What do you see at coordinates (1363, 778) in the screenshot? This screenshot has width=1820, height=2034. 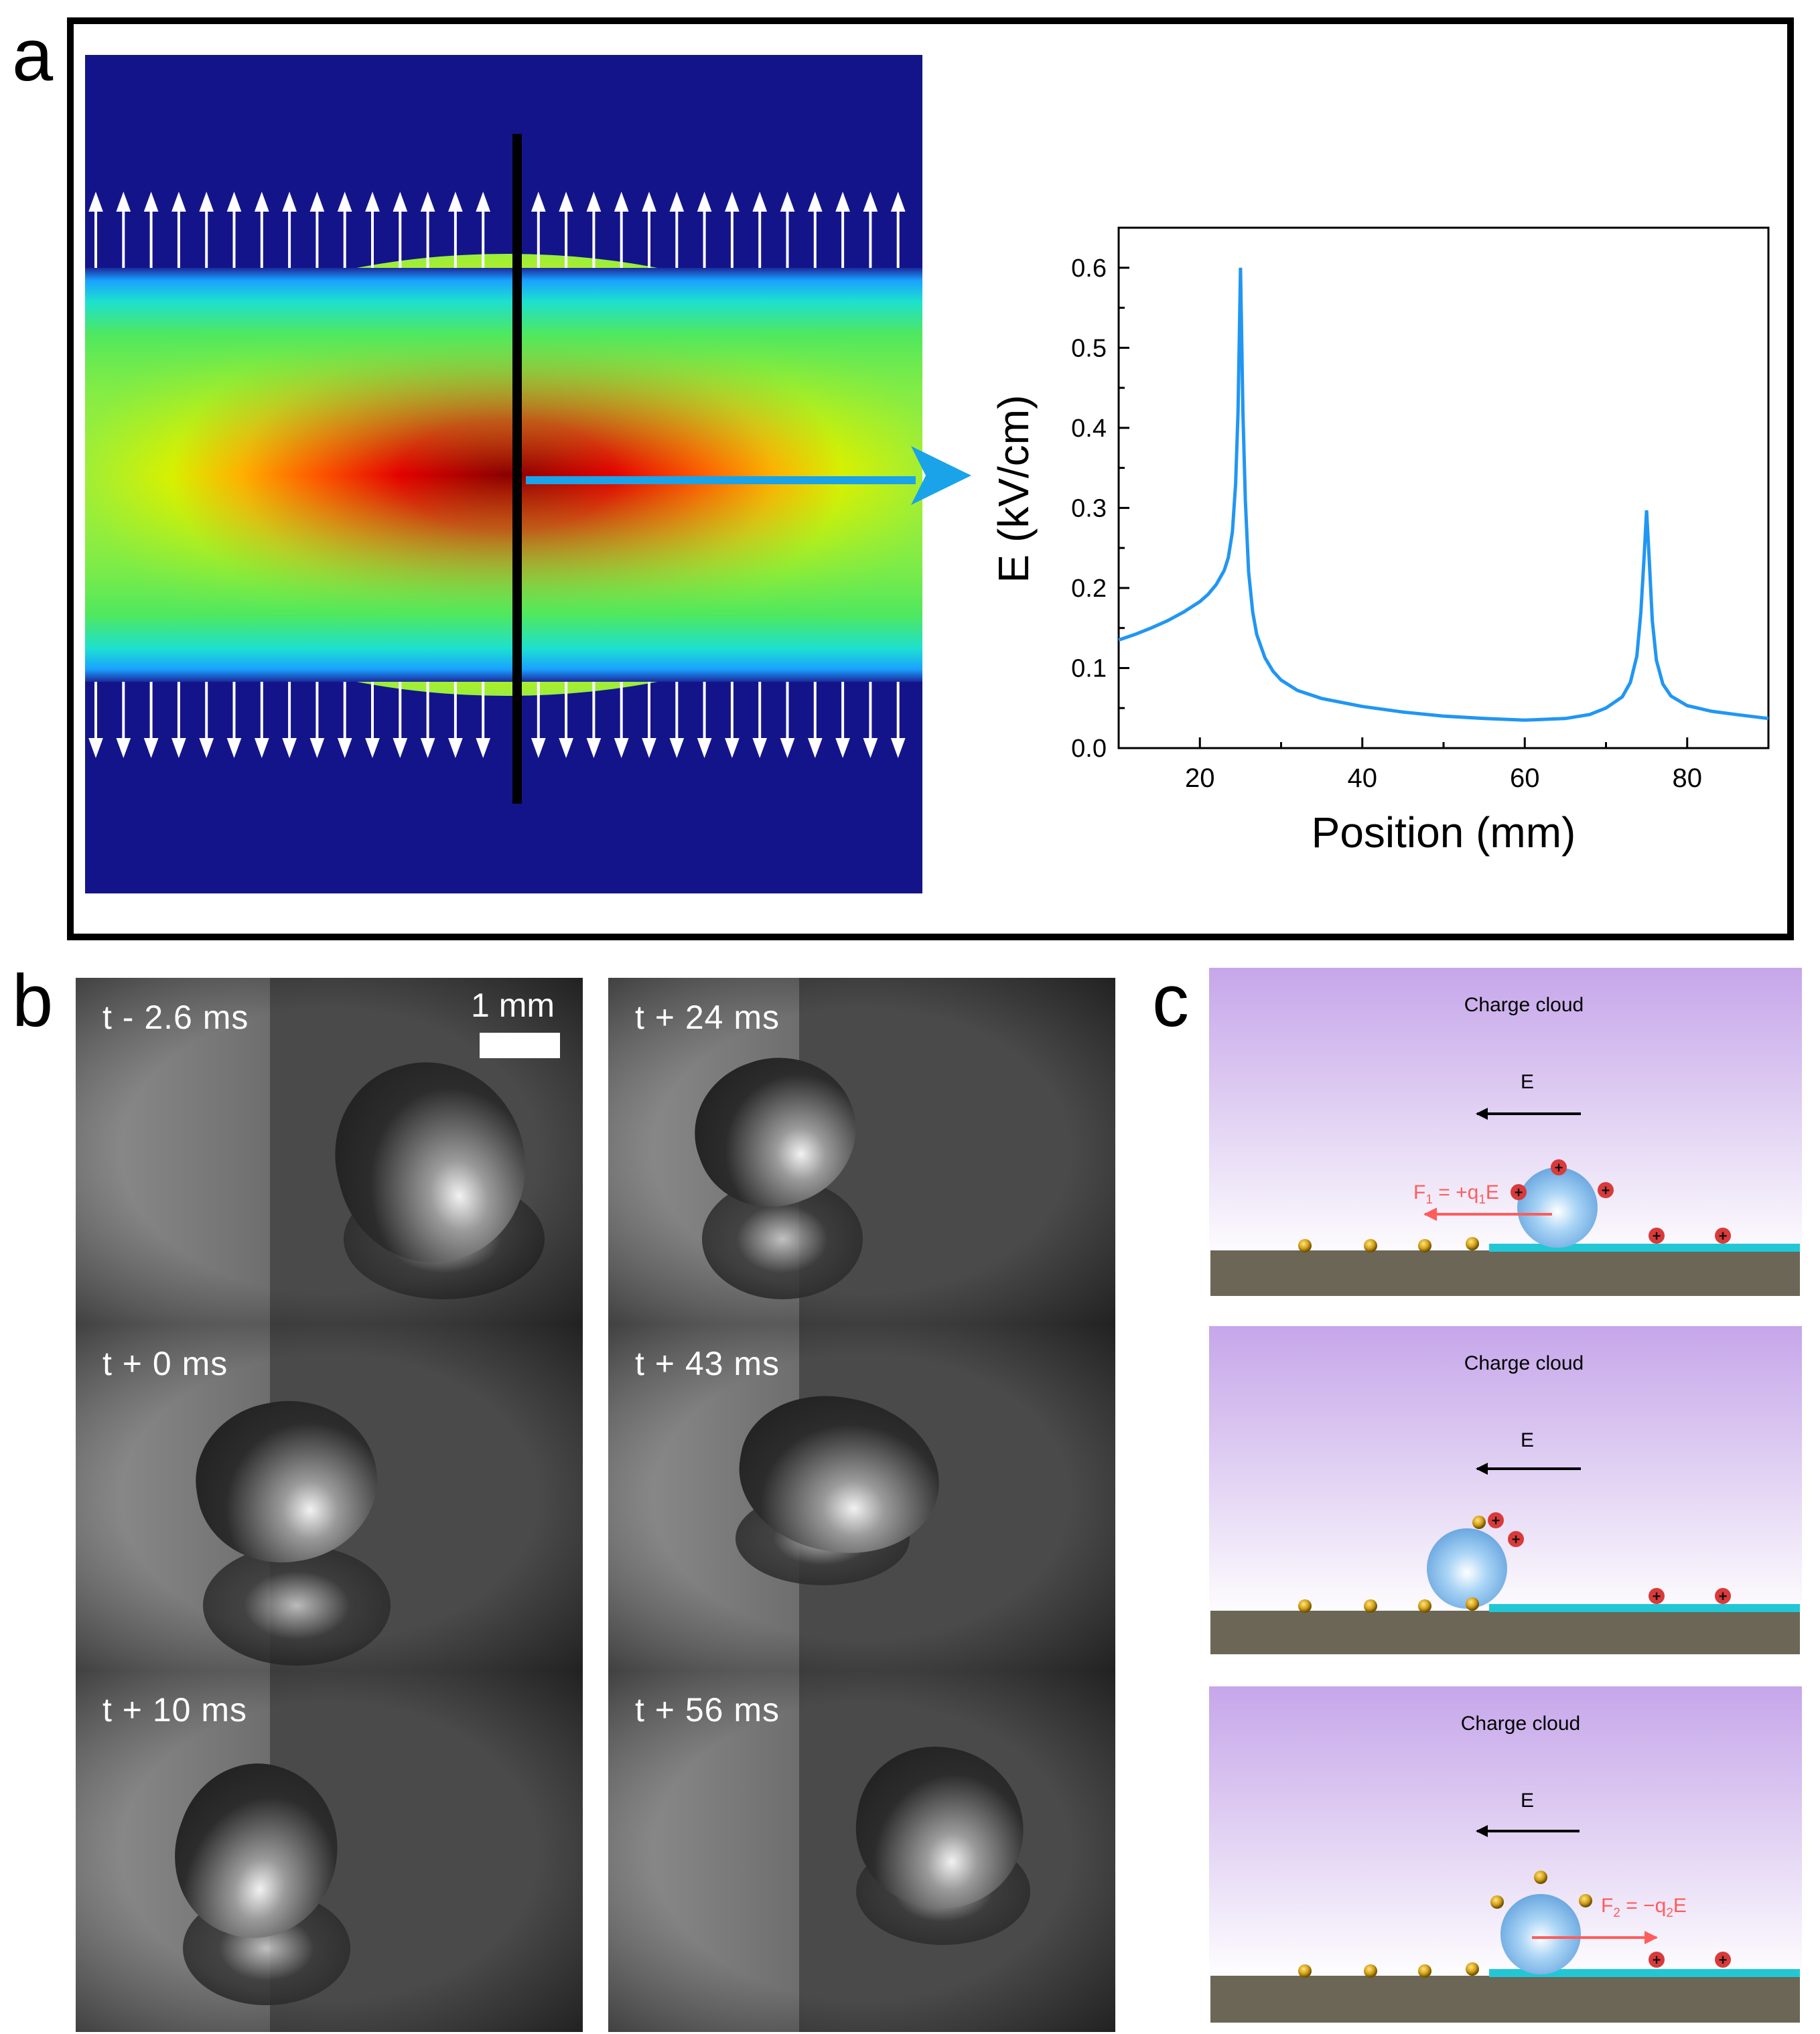 I see `x-tick-label: 40` at bounding box center [1363, 778].